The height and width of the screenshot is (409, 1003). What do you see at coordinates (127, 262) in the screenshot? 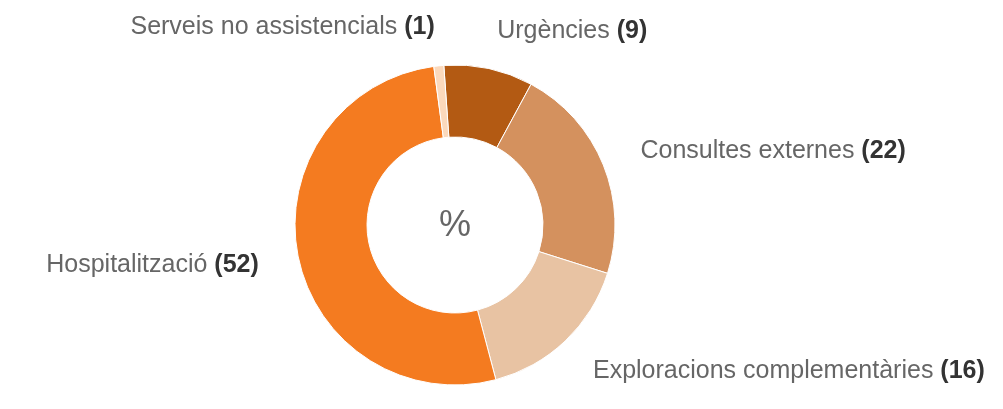
I see `slice-label: Hospitalització` at bounding box center [127, 262].